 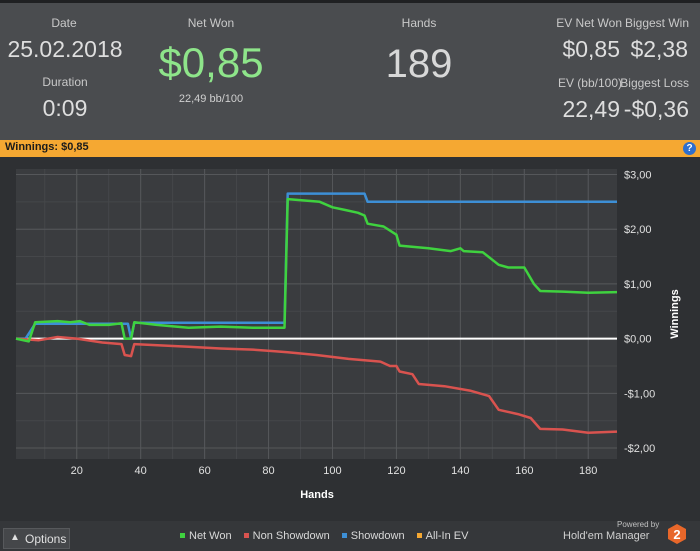 I want to click on duration-label: Duration, so click(x=65, y=82).